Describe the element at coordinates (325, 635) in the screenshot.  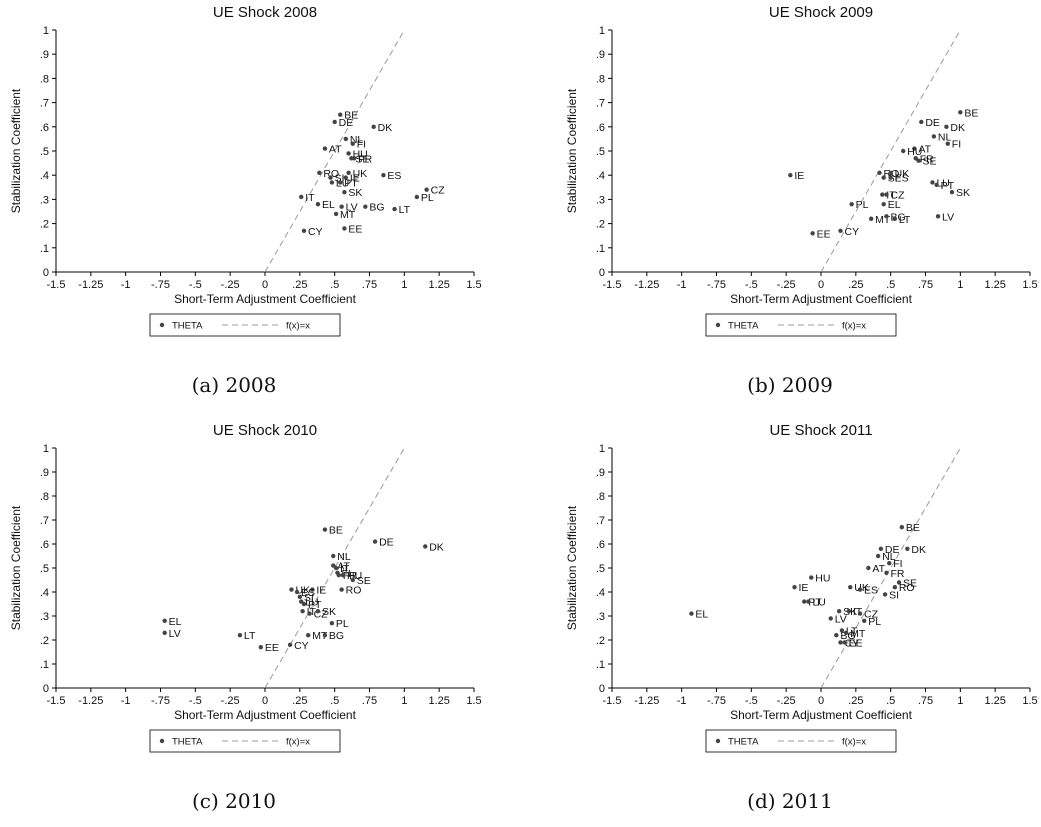
I see `data-point-bg` at that location.